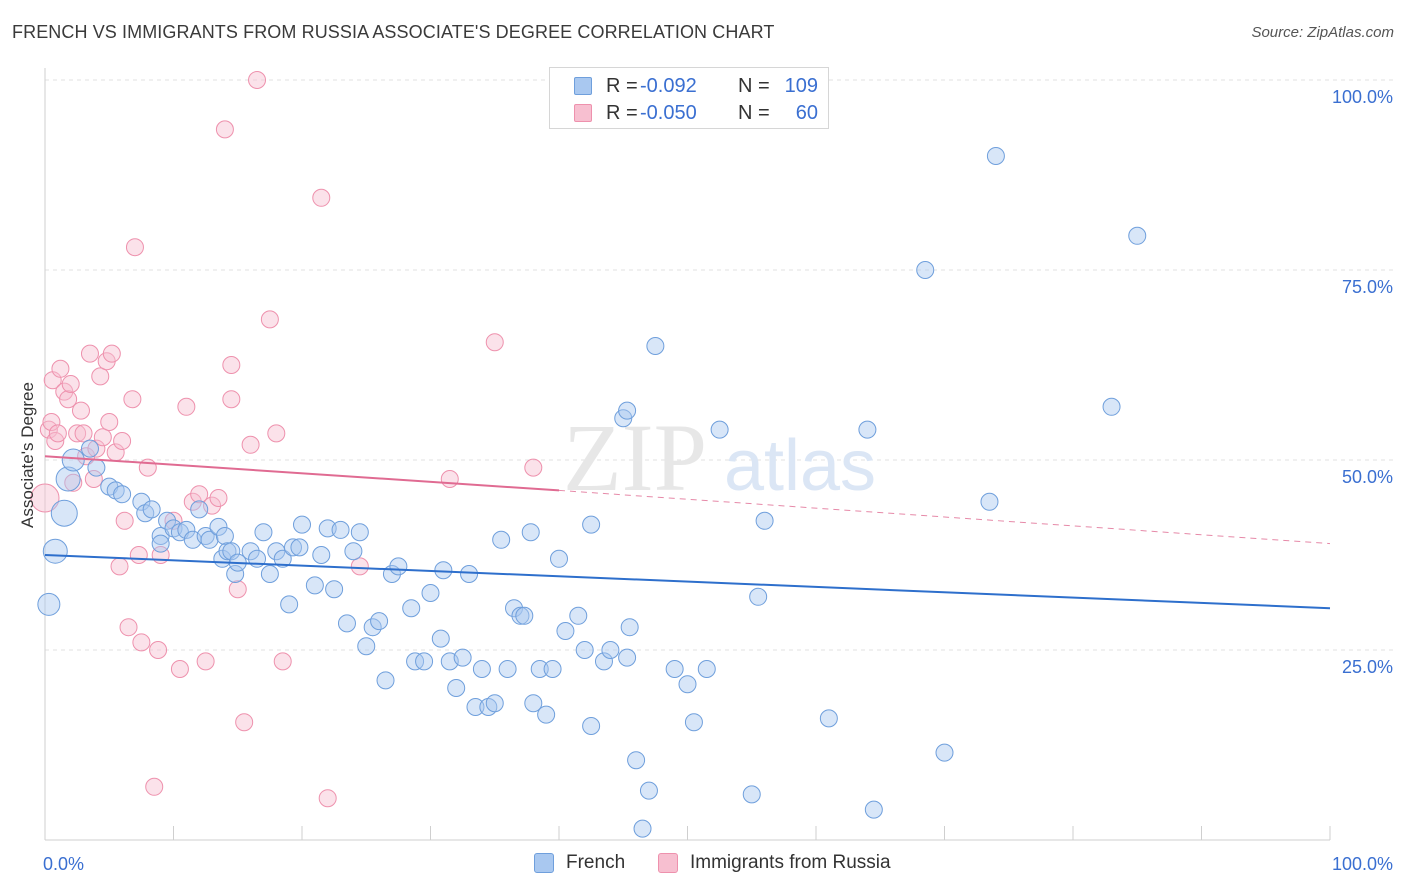 This screenshot has width=1406, height=892. I want to click on legend-swatch-russia, so click(583, 113).